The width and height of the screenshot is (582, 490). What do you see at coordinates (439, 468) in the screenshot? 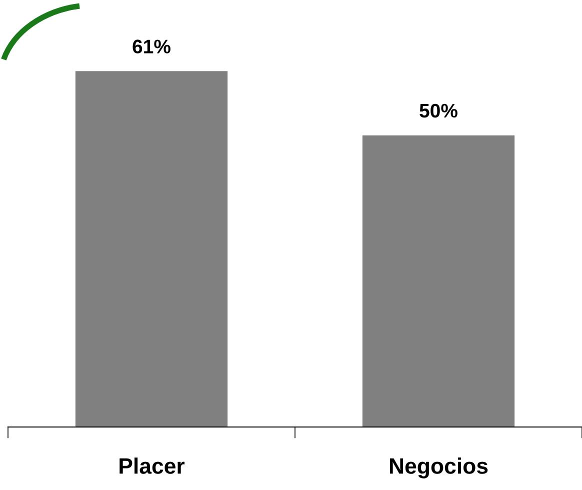
I see `x-tick-label: Negocios` at bounding box center [439, 468].